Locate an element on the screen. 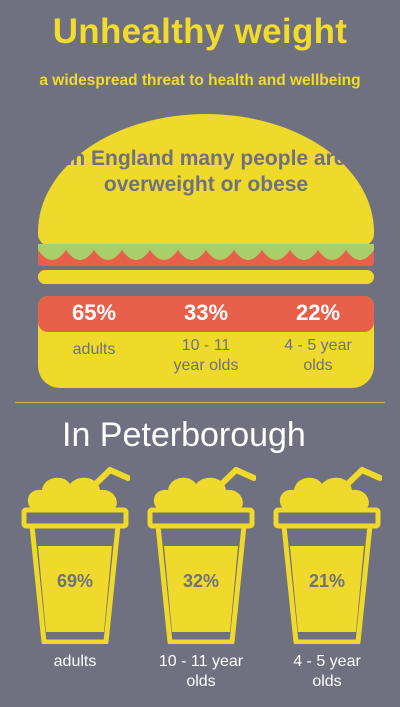  stat-value: 65% is located at coordinates (94, 312).